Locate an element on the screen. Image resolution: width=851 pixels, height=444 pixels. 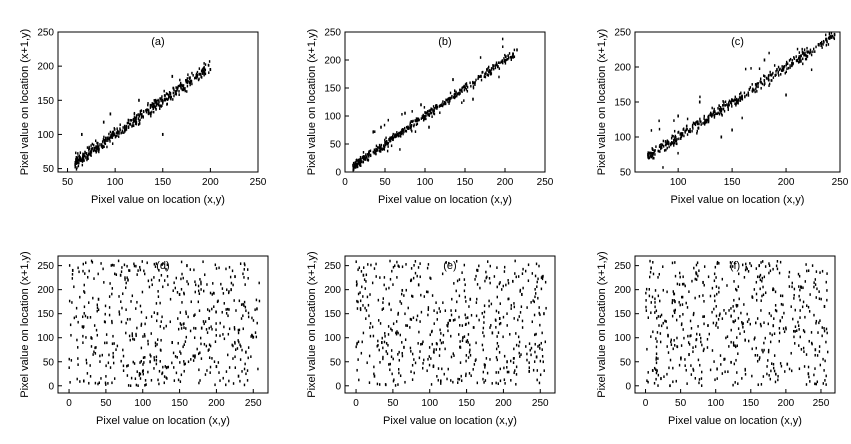
points-e is located at coordinates (451, 323).